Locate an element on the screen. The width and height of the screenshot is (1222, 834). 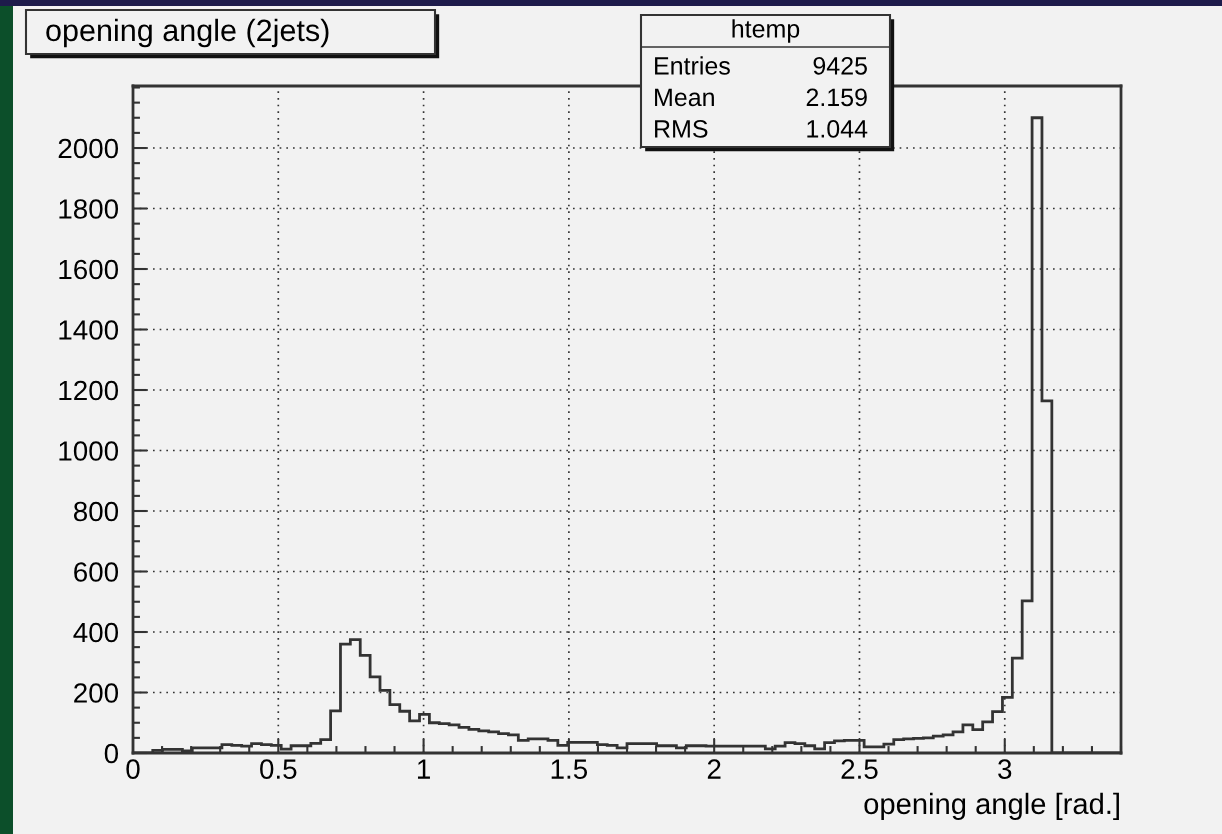
x-tick-label: 2.5 is located at coordinates (859, 769).